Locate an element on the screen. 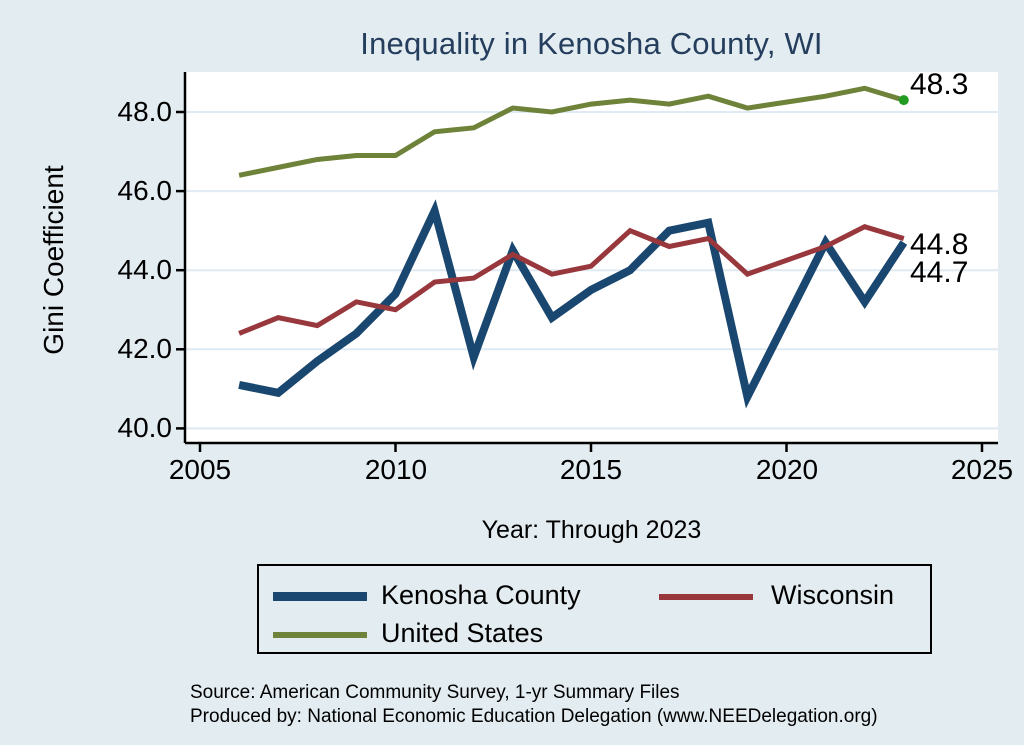 This screenshot has width=1024, height=745. chart-title: Inequality in Kenosha County, WI is located at coordinates (591, 43).